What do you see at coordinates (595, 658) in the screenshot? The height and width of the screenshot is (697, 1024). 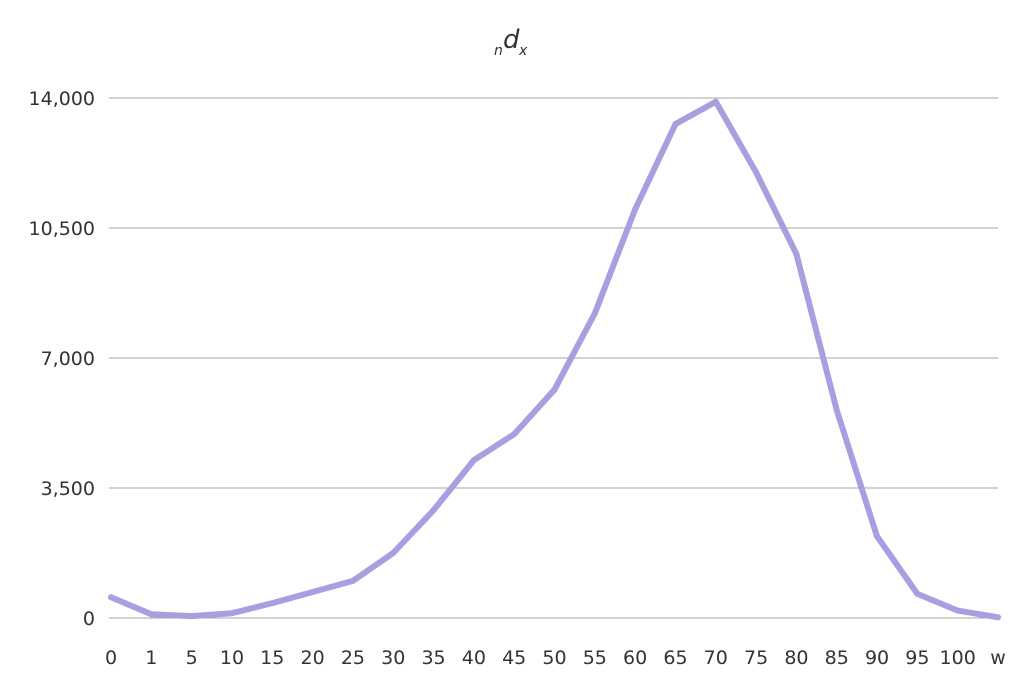 I see `x-tick-label: 55` at bounding box center [595, 658].